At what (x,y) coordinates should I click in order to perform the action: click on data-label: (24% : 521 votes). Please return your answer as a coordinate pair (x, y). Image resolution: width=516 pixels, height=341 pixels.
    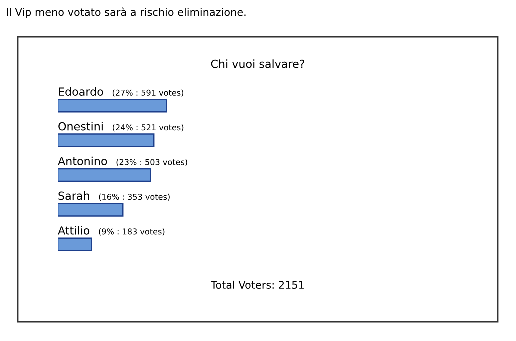
    Looking at the image, I should click on (148, 128).